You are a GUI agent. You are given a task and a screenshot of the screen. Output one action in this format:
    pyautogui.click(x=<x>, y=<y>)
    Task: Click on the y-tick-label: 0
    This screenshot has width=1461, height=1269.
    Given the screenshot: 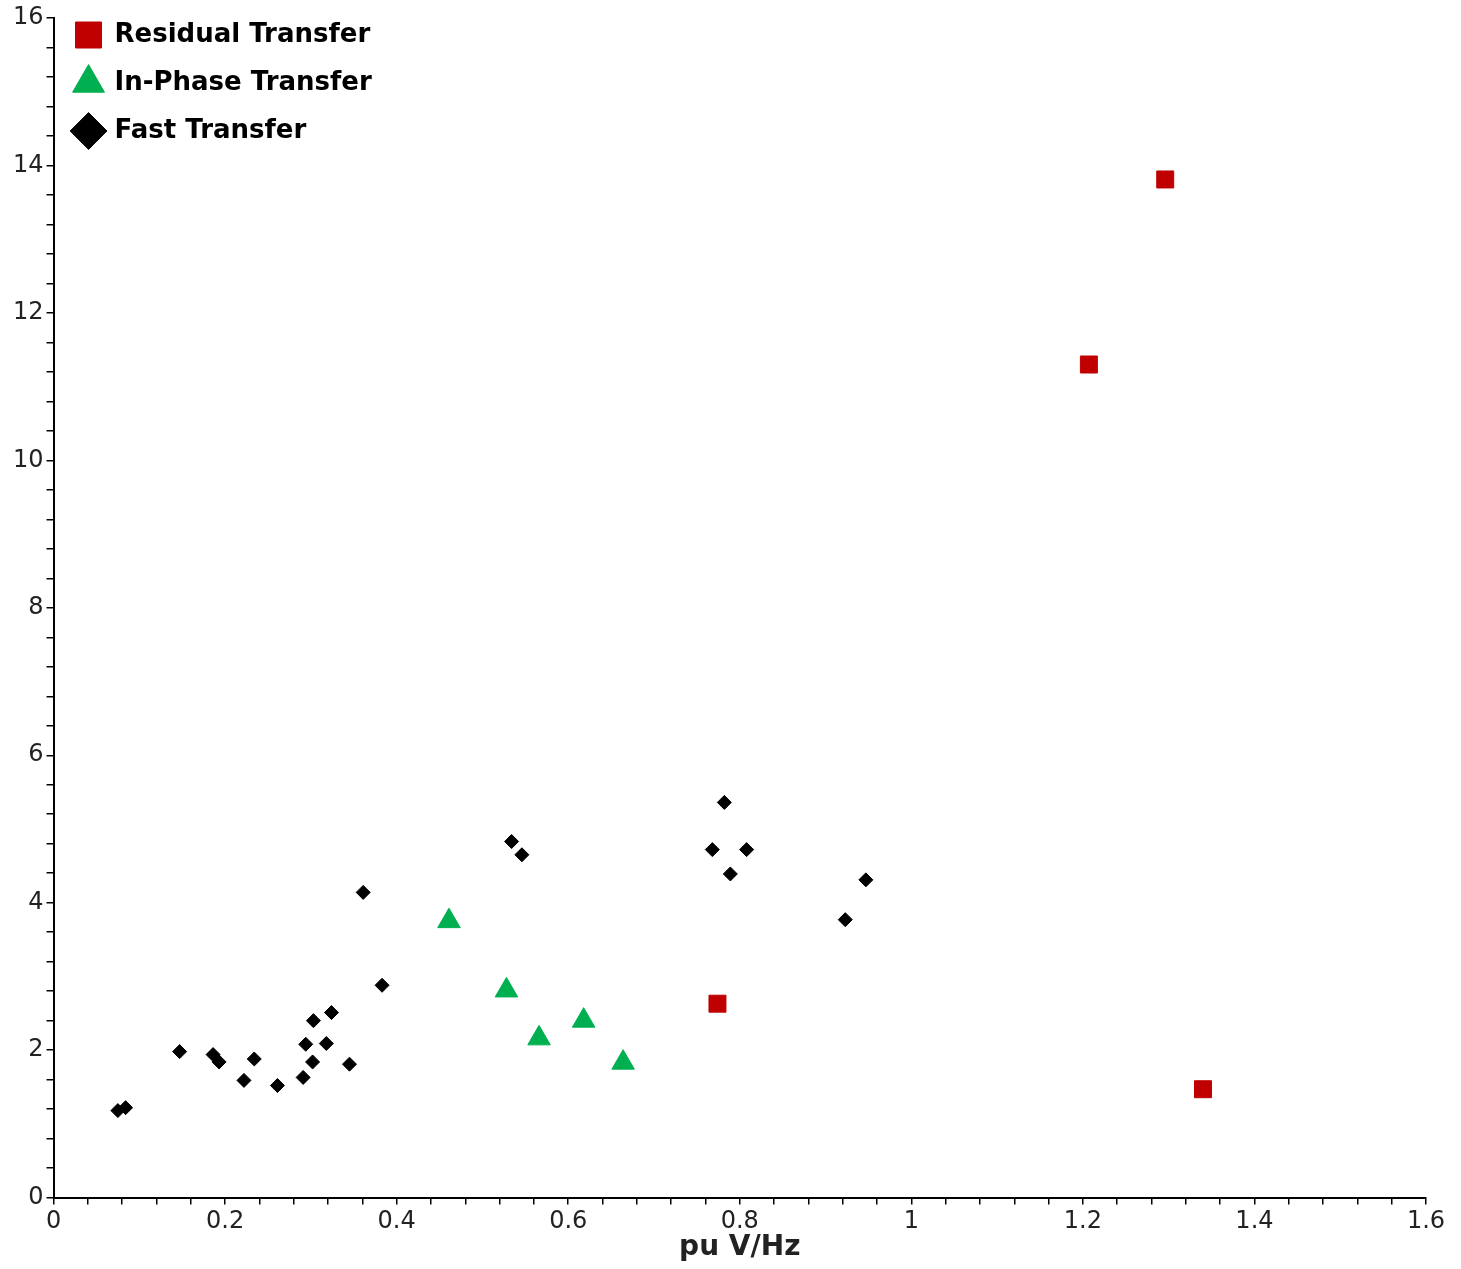 What is the action you would take?
    pyautogui.click(x=36, y=1195)
    